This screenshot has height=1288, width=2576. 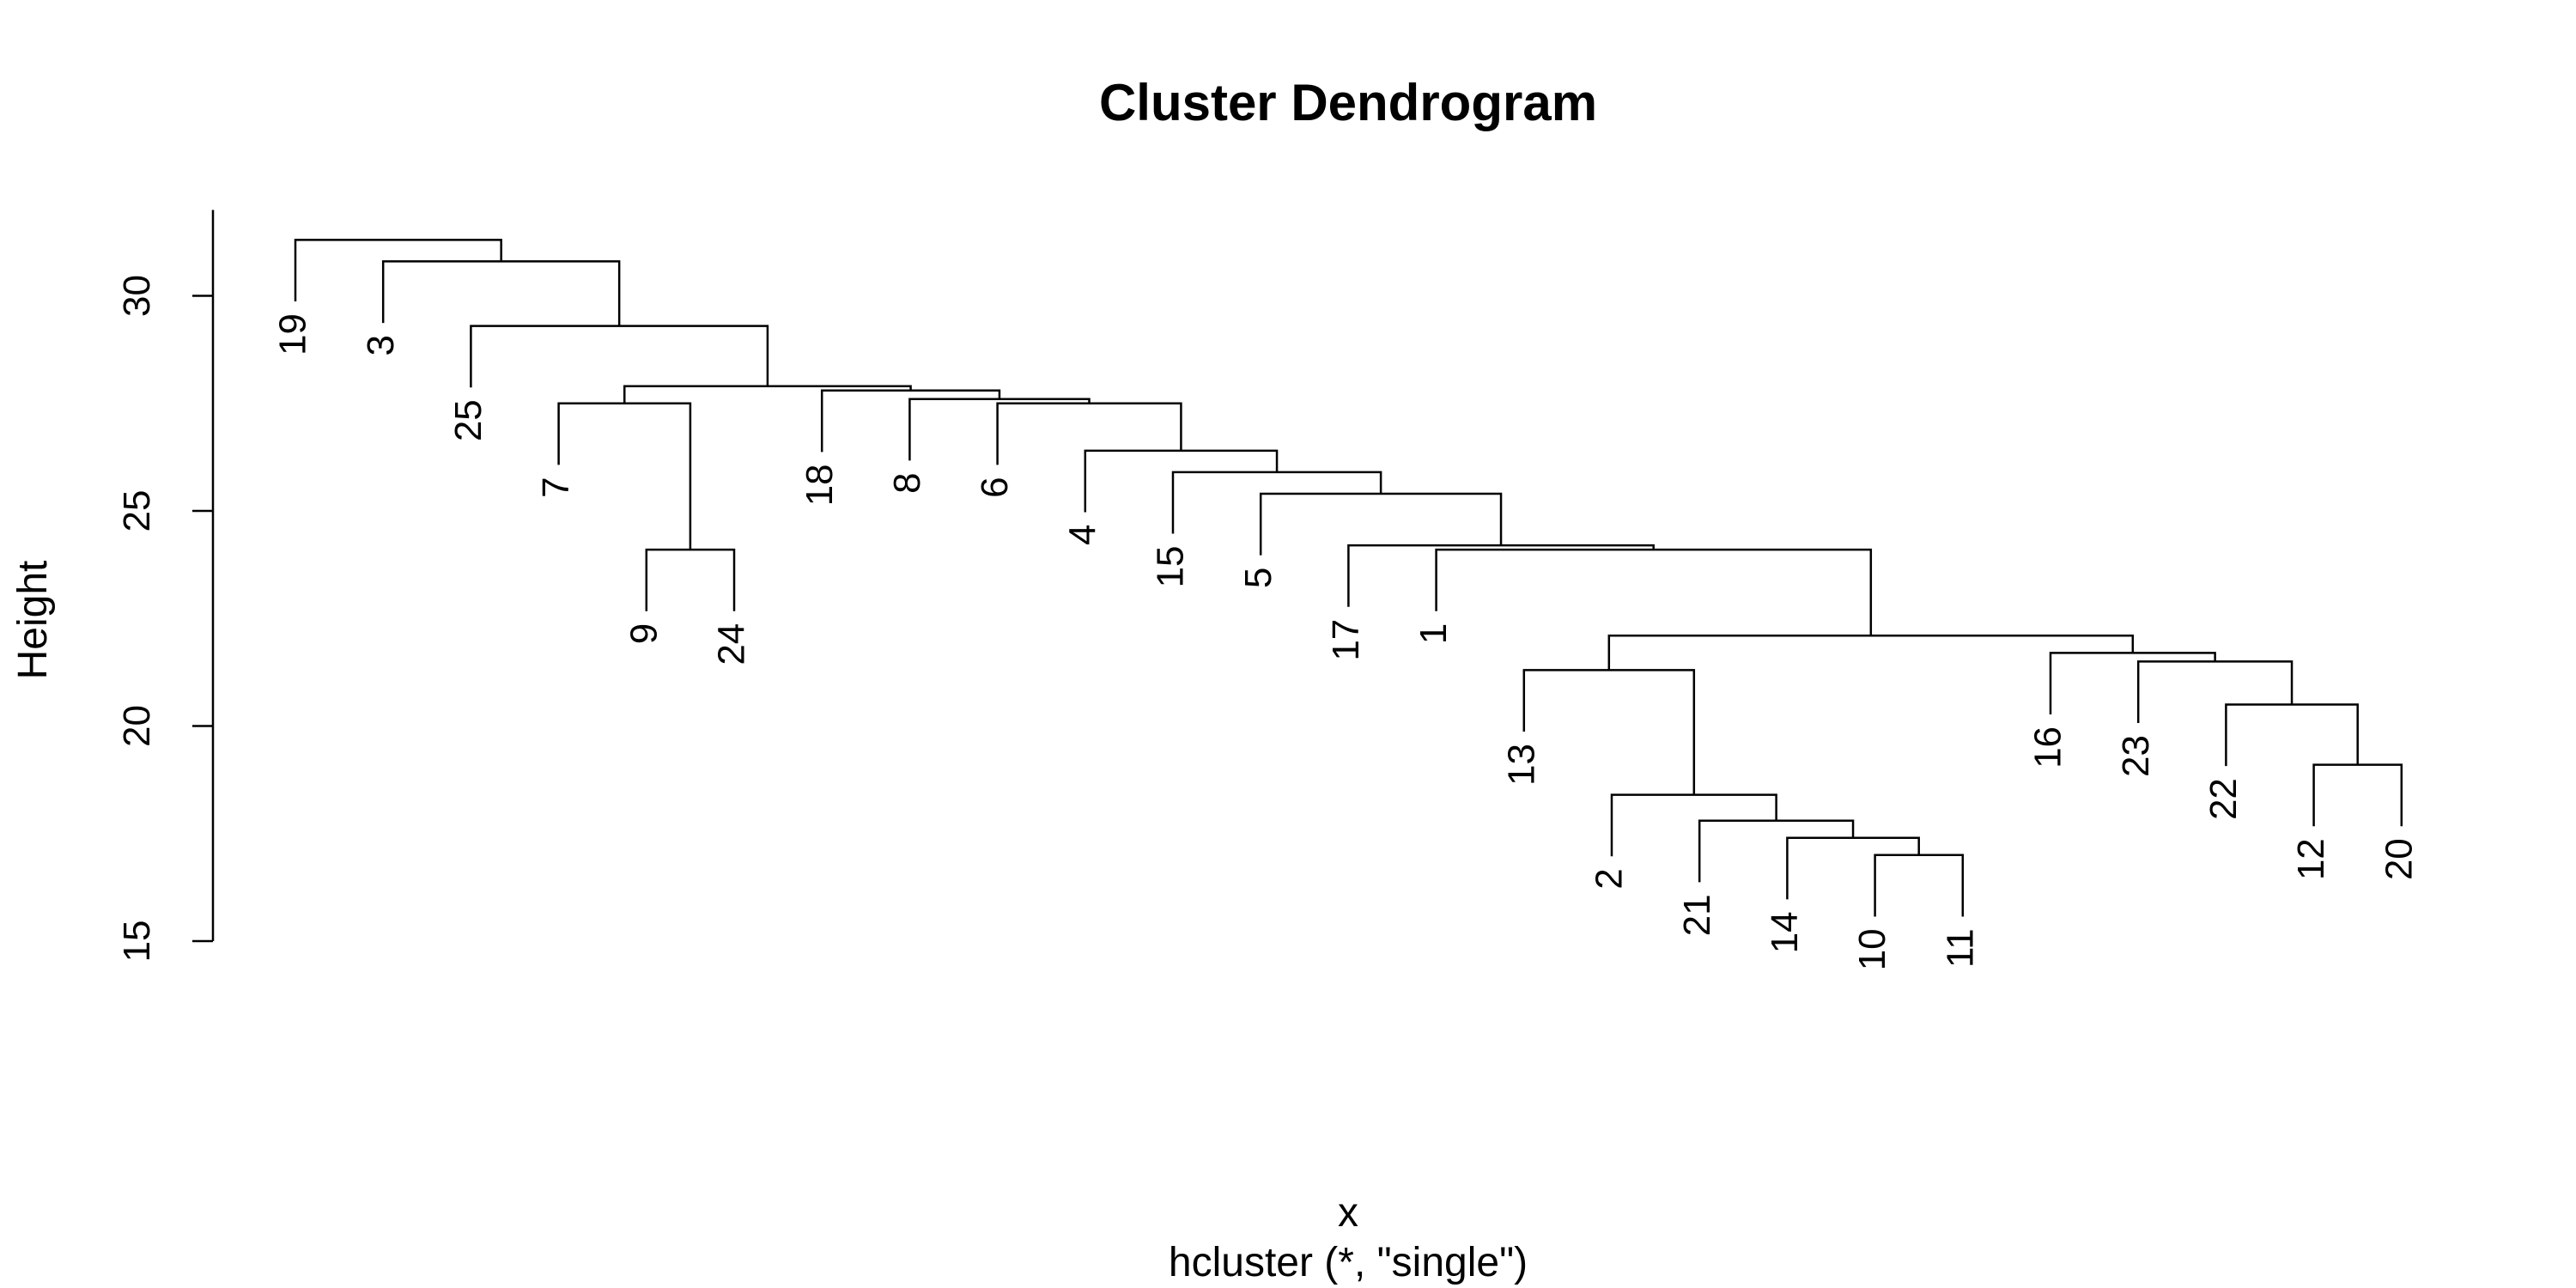 What do you see at coordinates (1521, 765) in the screenshot?
I see `leaf-label: 13` at bounding box center [1521, 765].